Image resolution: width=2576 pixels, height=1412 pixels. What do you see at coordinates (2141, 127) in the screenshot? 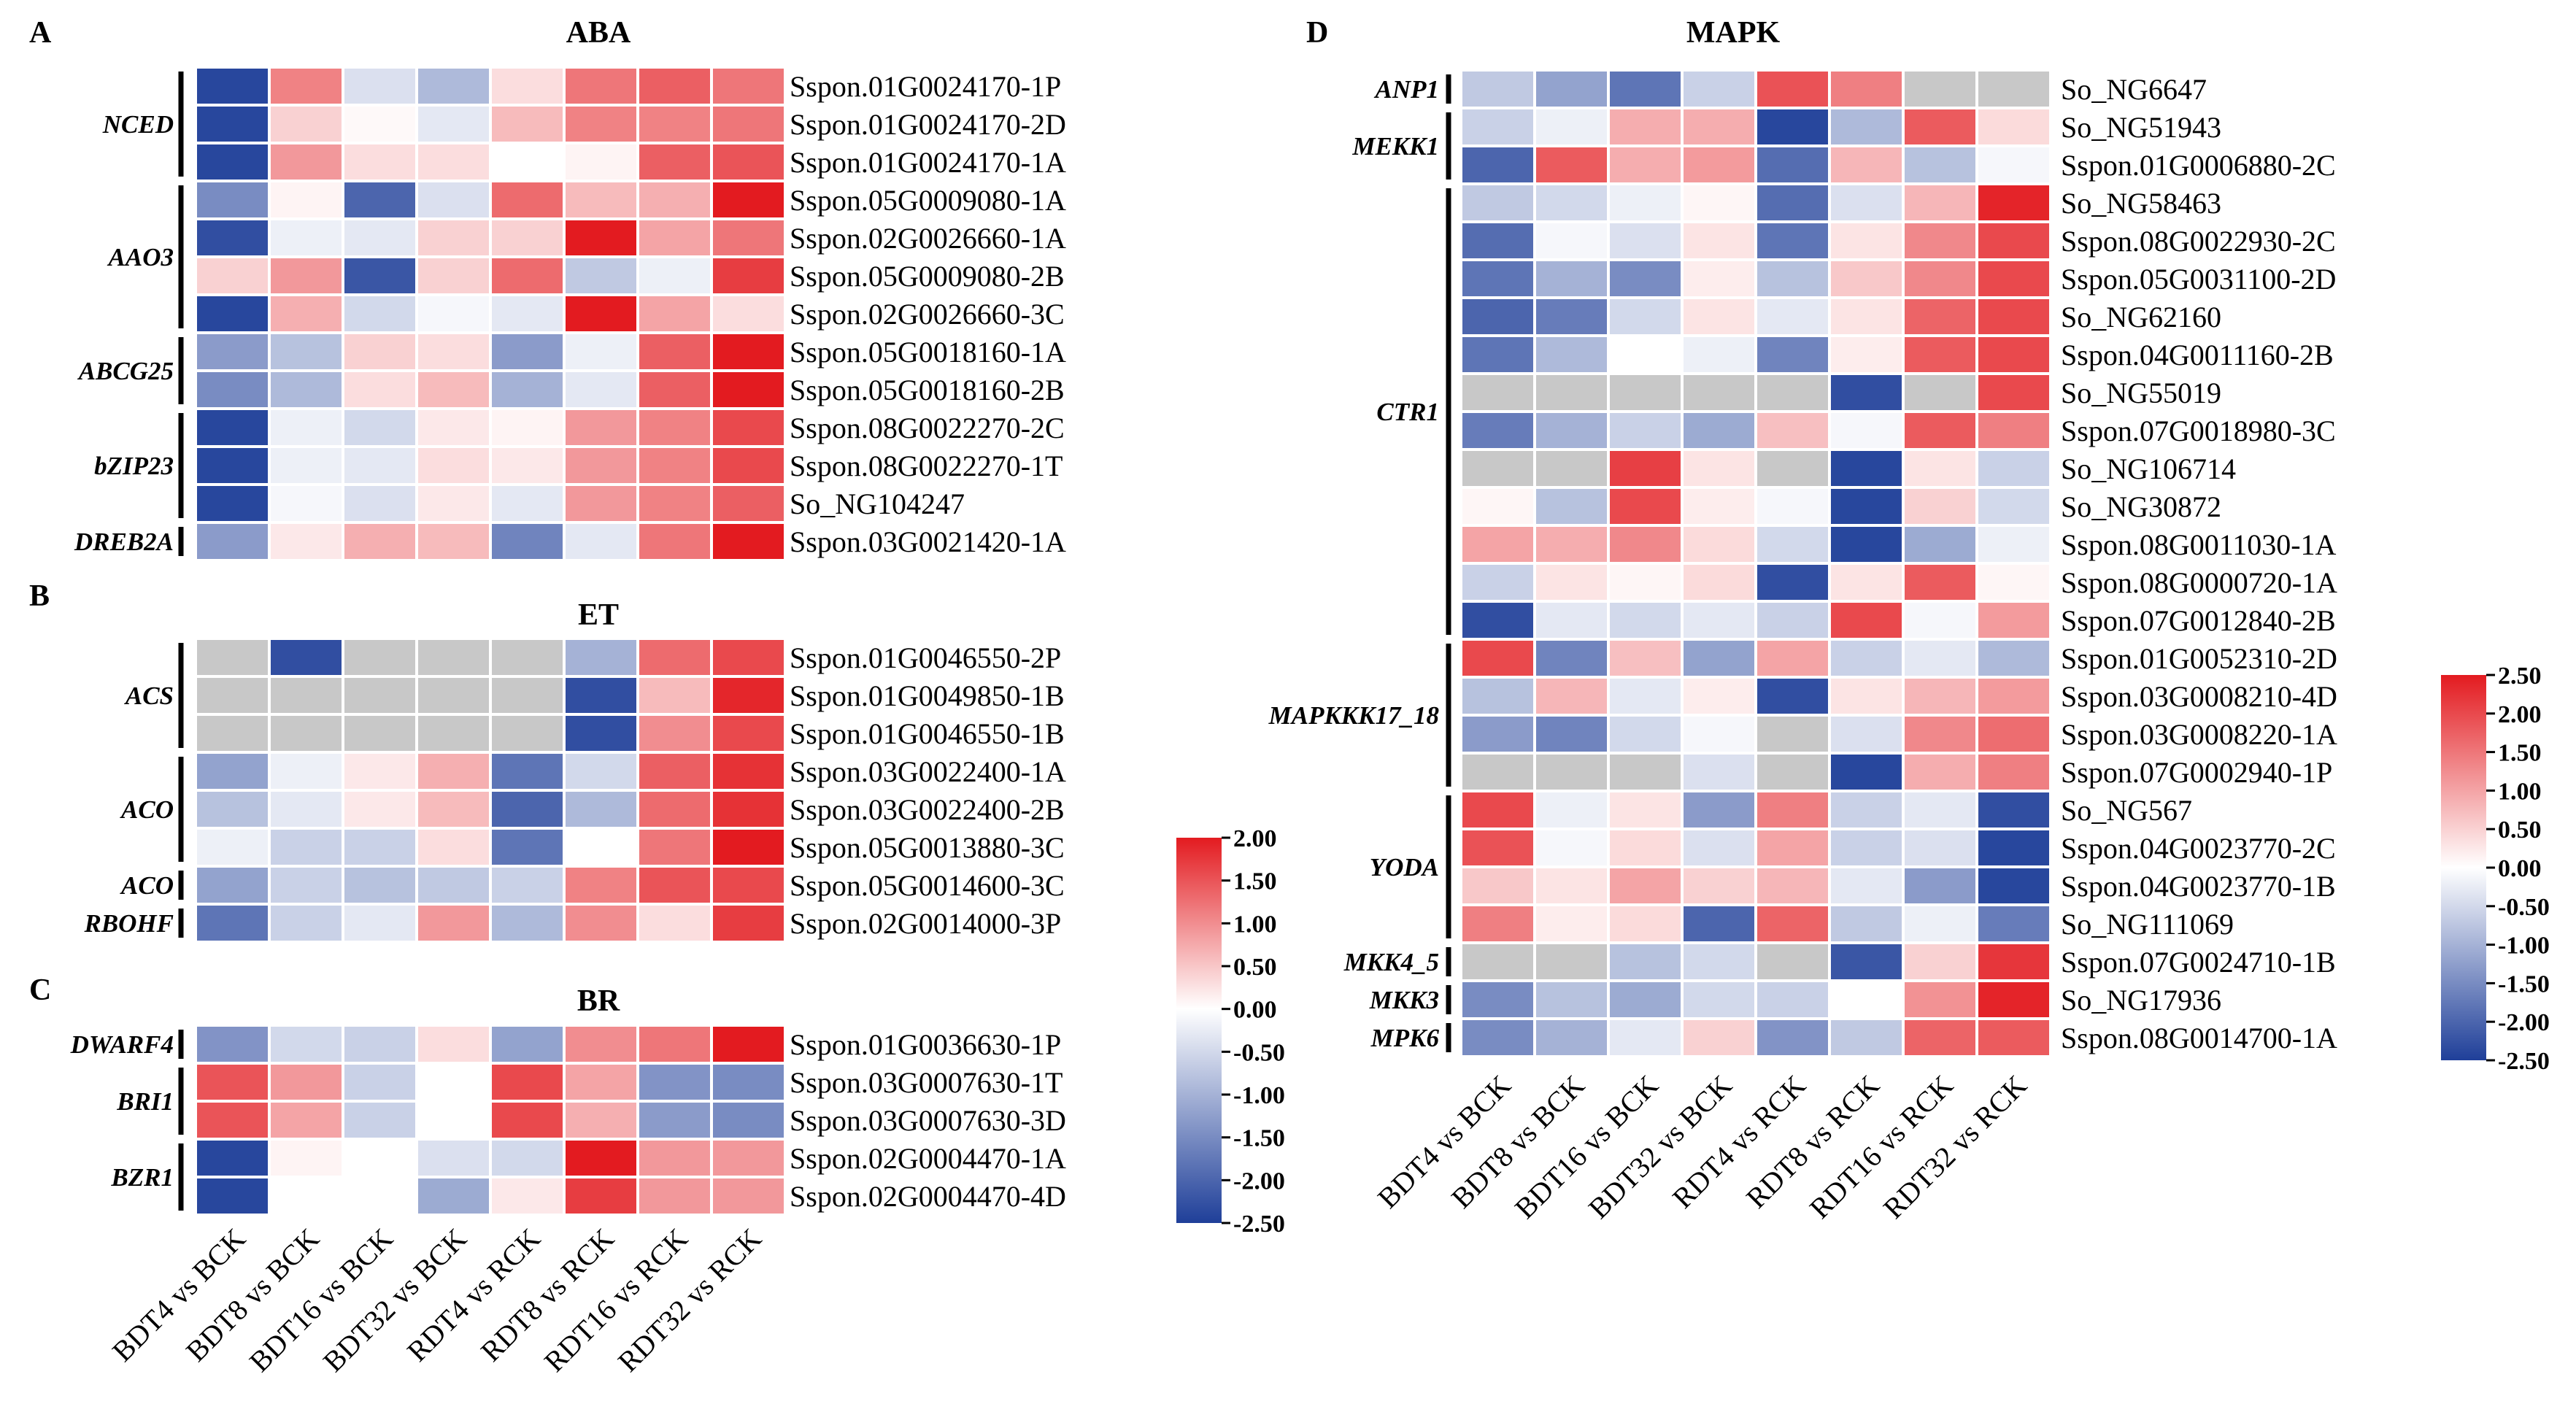
I see `row-label: So_NG51943` at bounding box center [2141, 127].